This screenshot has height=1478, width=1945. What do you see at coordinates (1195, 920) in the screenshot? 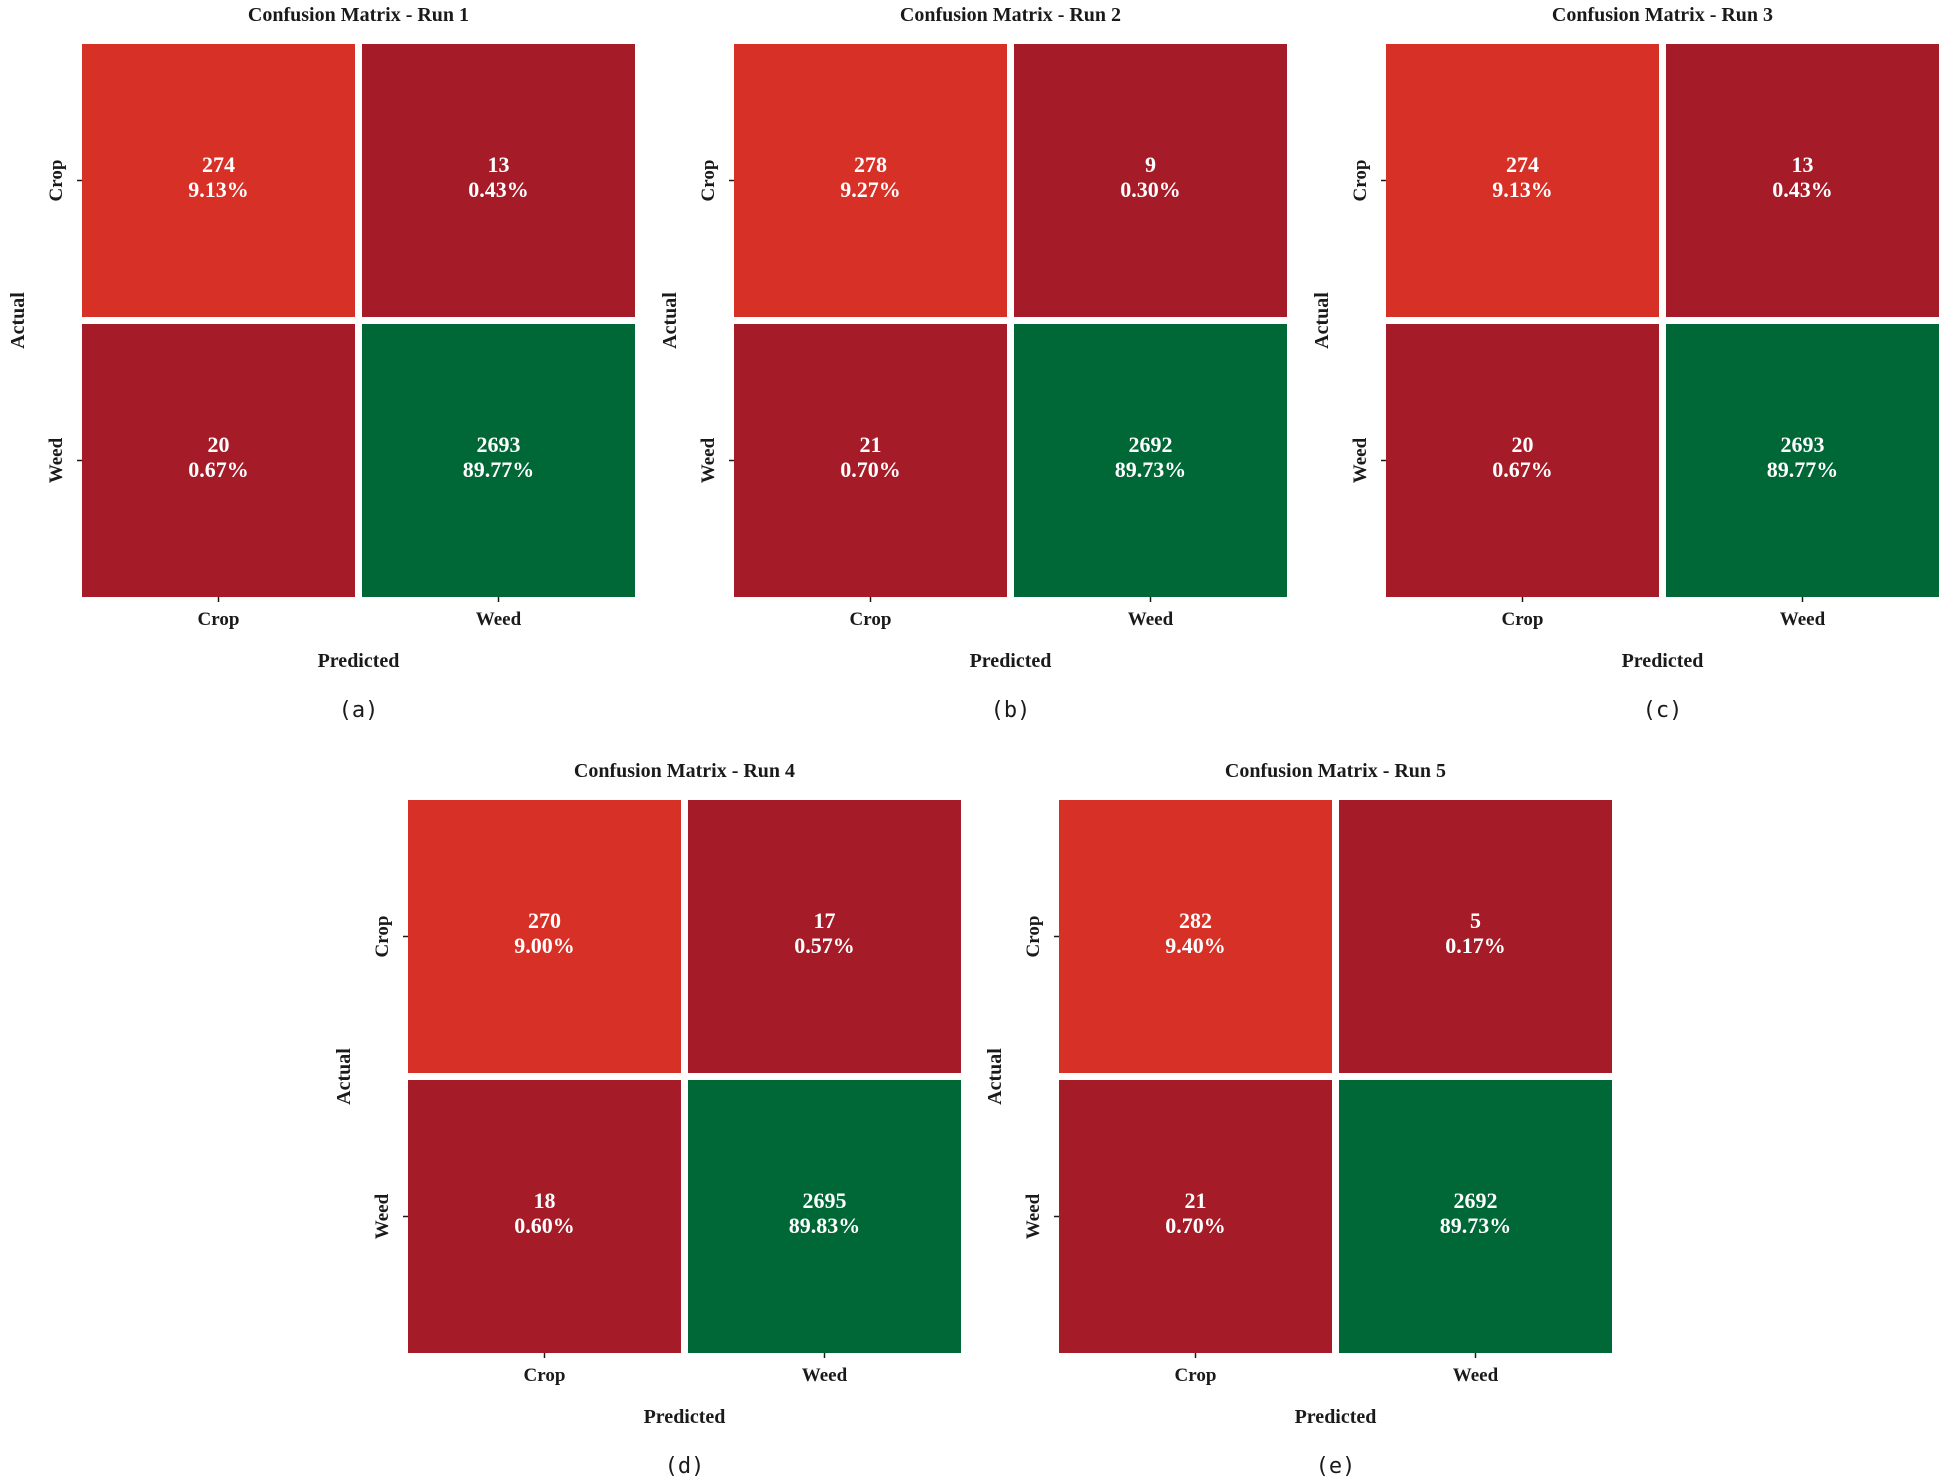
I see `cell-count-label: 282` at bounding box center [1195, 920].